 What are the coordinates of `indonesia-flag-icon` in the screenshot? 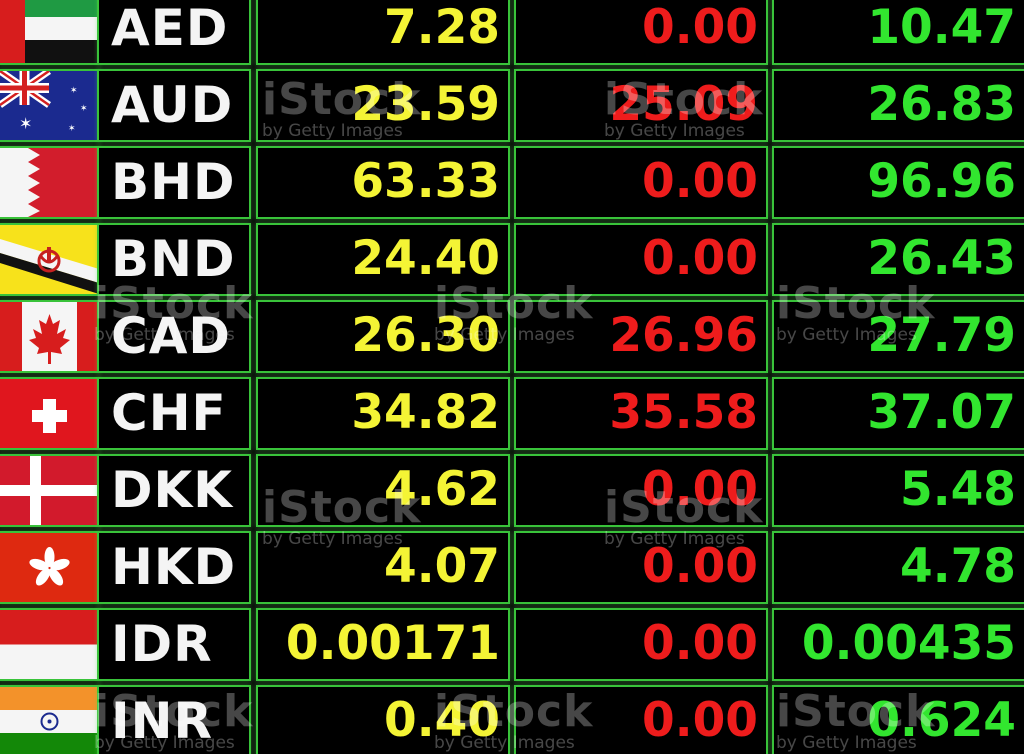 It's located at (49, 644).